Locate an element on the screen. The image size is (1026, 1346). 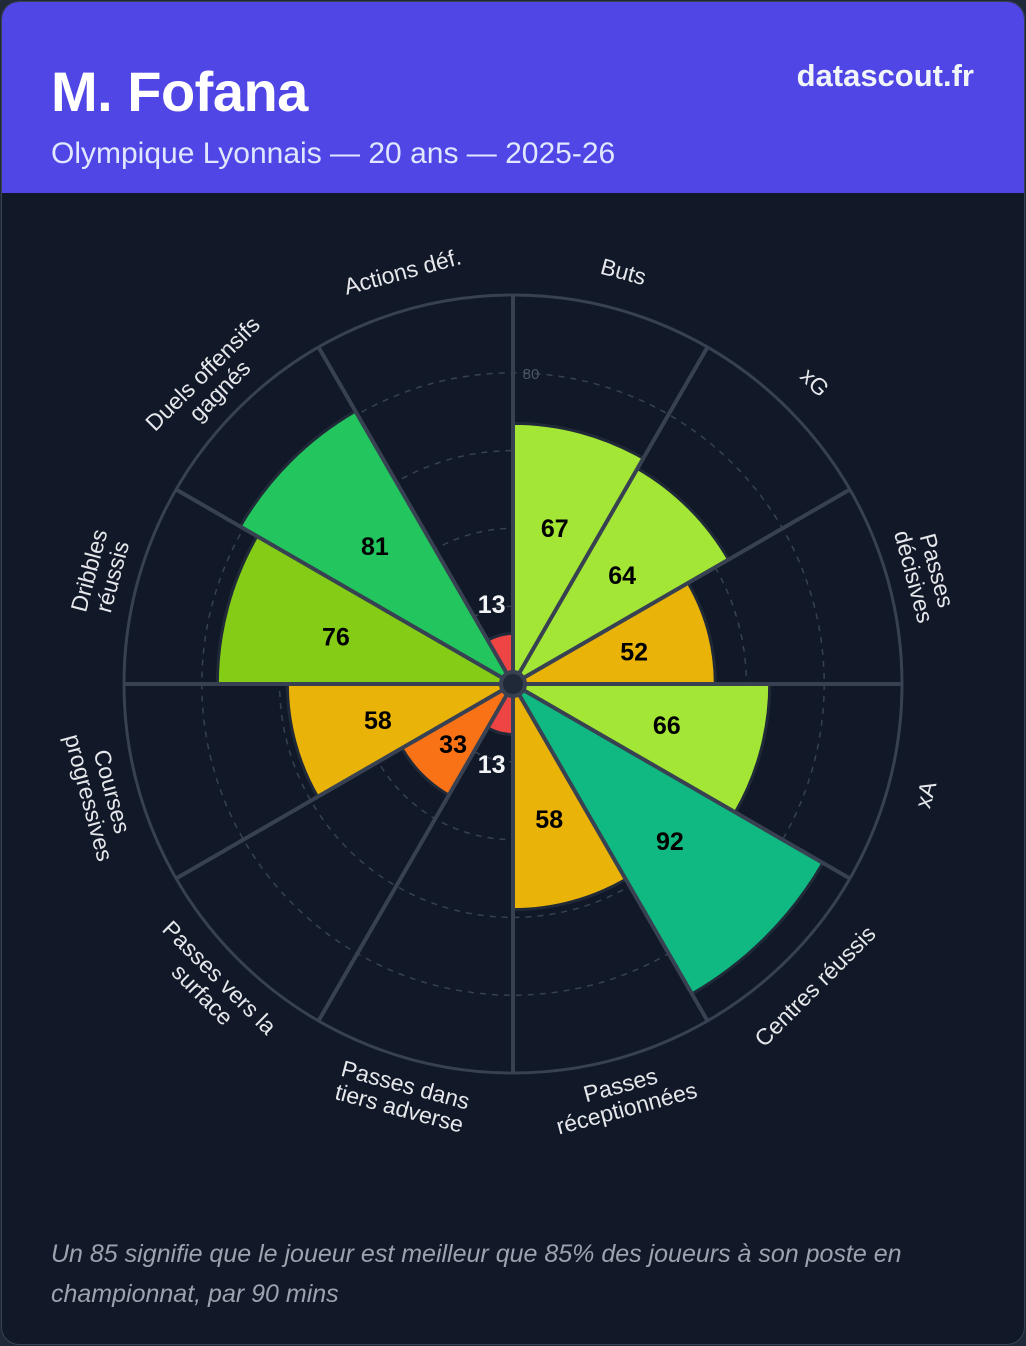
slice-value: 66 is located at coordinates (667, 726).